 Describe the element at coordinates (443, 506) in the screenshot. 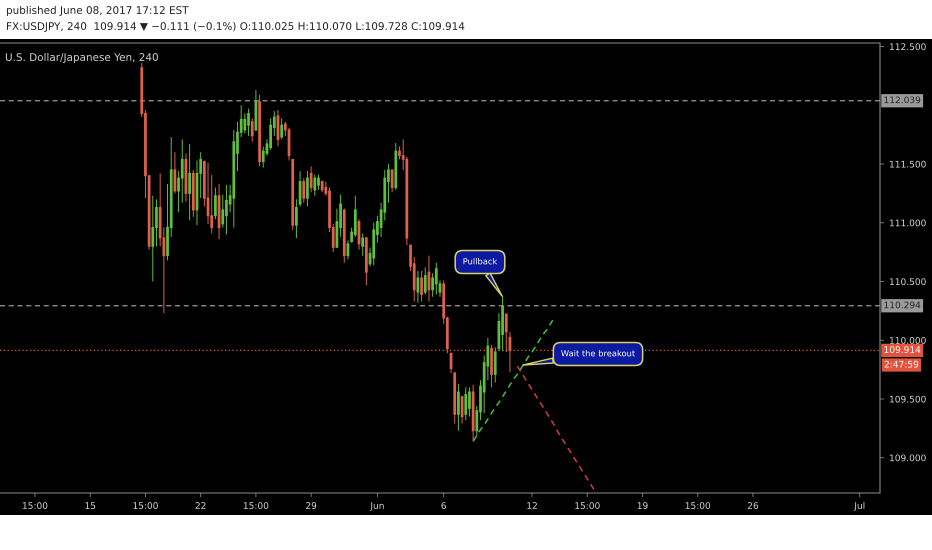

I see `x-tick-label: 6` at that location.